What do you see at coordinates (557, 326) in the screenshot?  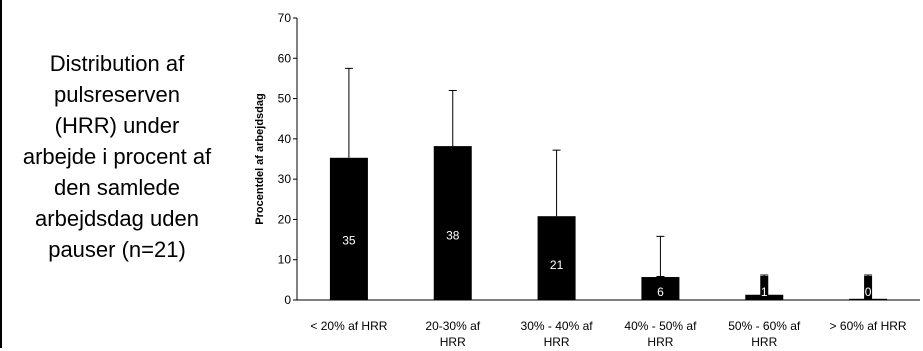 I see `x-tick-label: 30% - 40% af` at bounding box center [557, 326].